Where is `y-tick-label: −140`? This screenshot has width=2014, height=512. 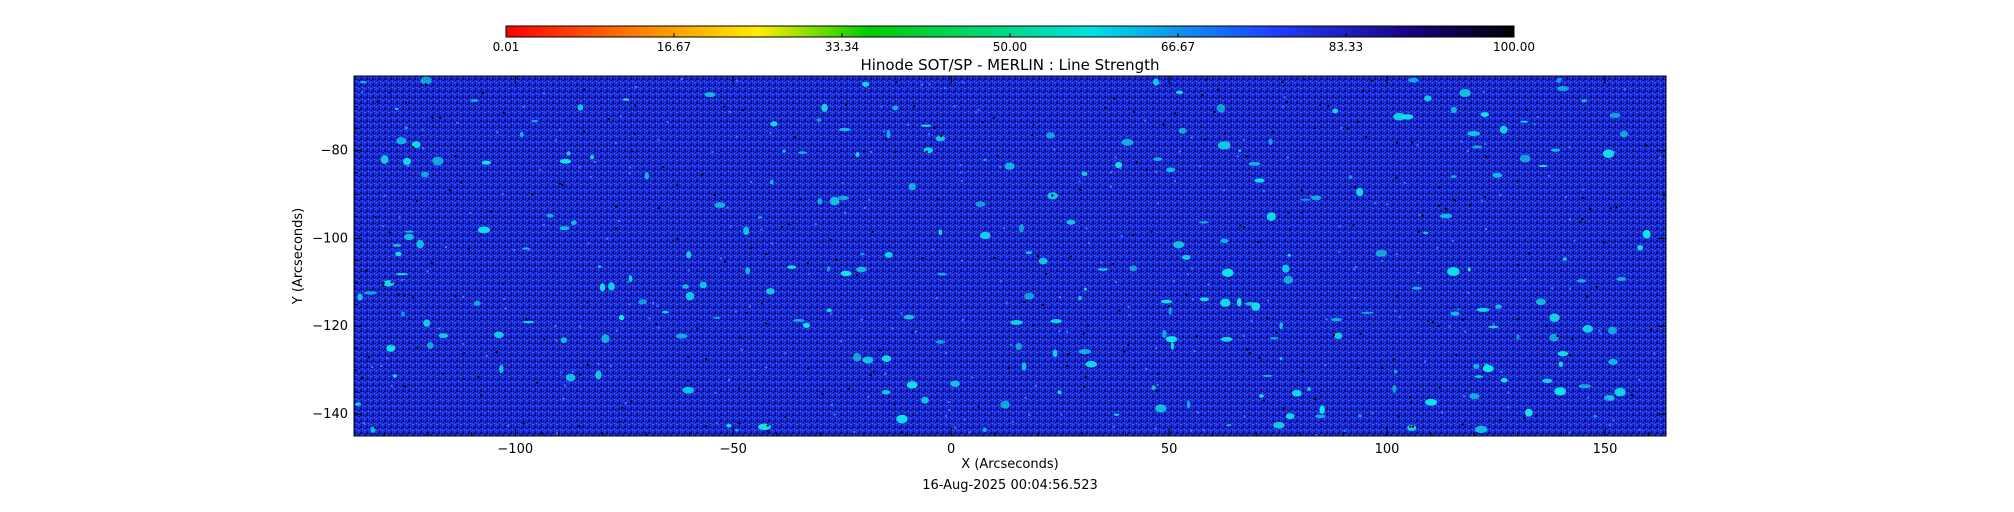 y-tick-label: −140 is located at coordinates (330, 414).